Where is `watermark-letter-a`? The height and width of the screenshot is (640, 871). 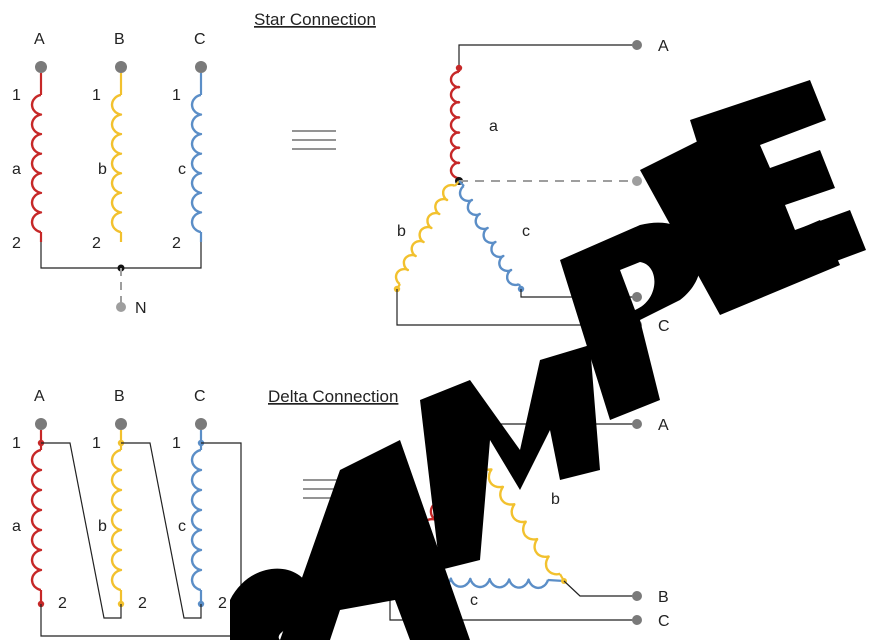
watermark-letter-a is located at coordinates (375, 540).